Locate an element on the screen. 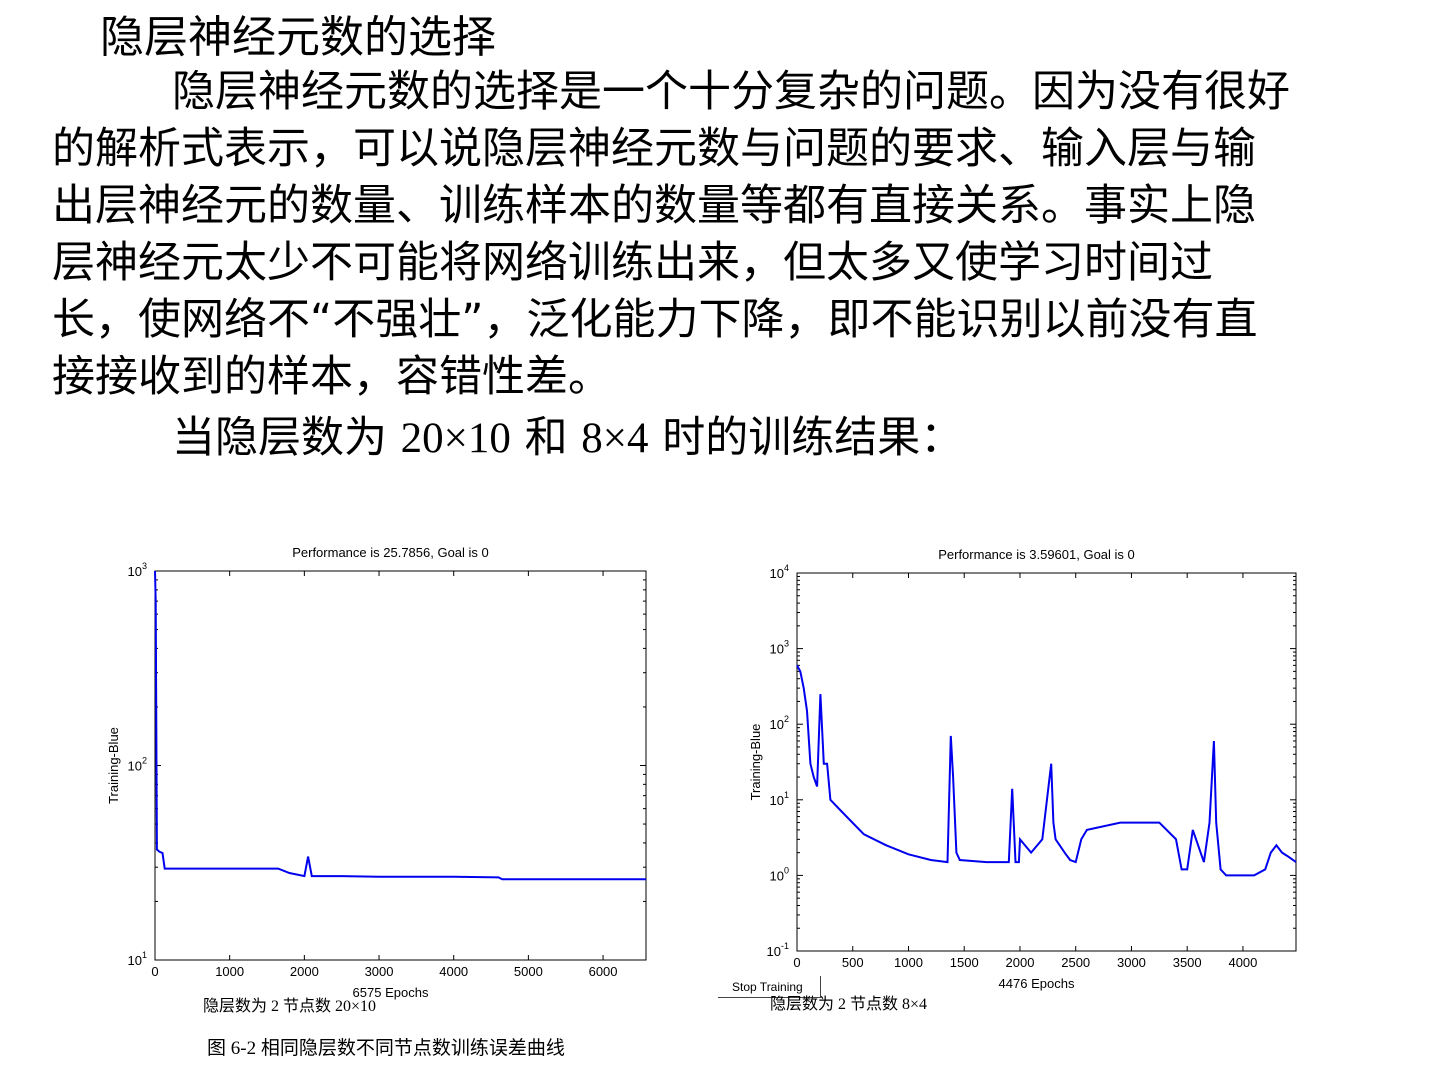  architecture-1: 20×10 is located at coordinates (455, 438).